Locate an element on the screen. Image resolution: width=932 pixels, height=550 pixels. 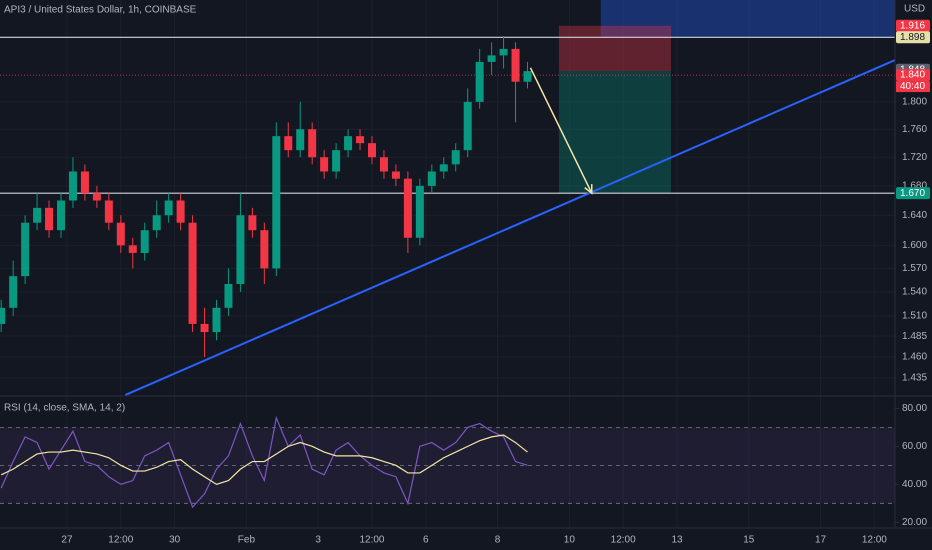
y-tick-label: 1.510 is located at coordinates (914, 315).